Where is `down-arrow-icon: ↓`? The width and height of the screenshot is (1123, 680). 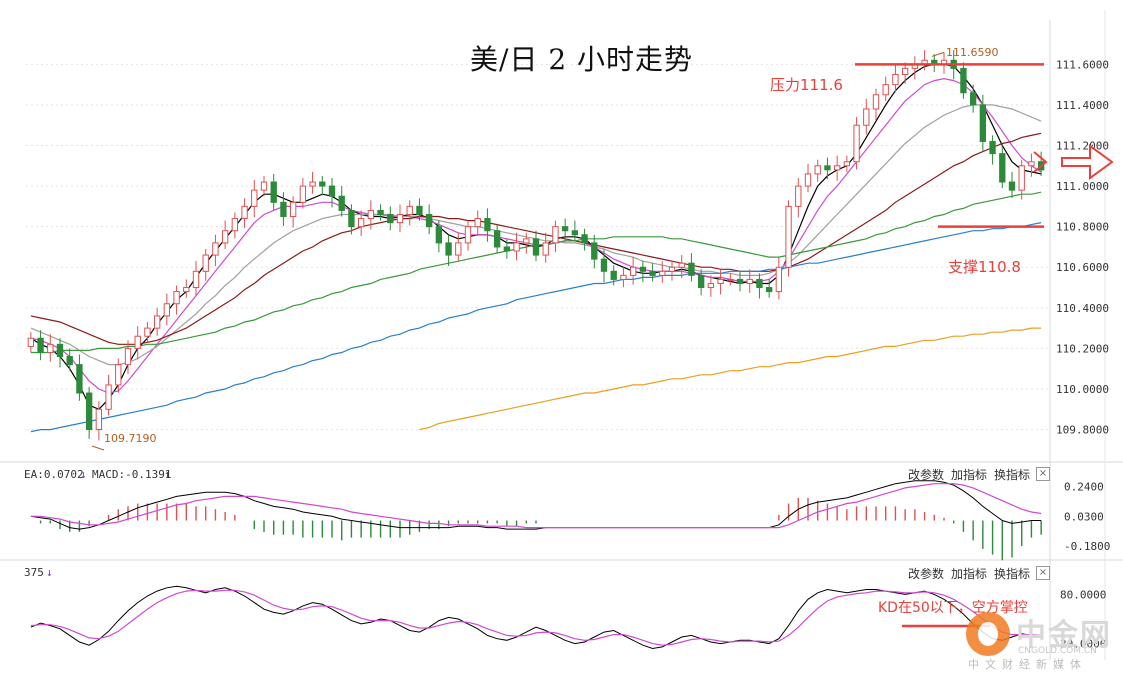 down-arrow-icon: ↓ is located at coordinates (83, 474).